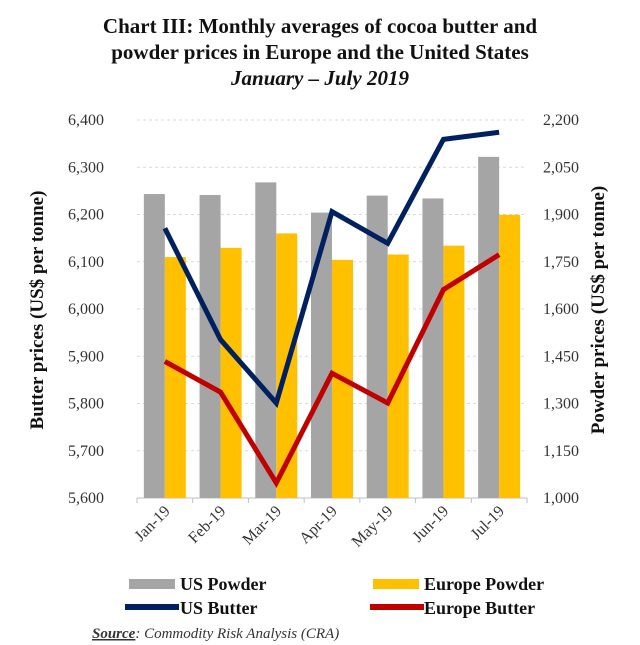 The width and height of the screenshot is (640, 645). Describe the element at coordinates (484, 584) in the screenshot. I see `legend-label-europe-powder: Europe Powder` at that location.